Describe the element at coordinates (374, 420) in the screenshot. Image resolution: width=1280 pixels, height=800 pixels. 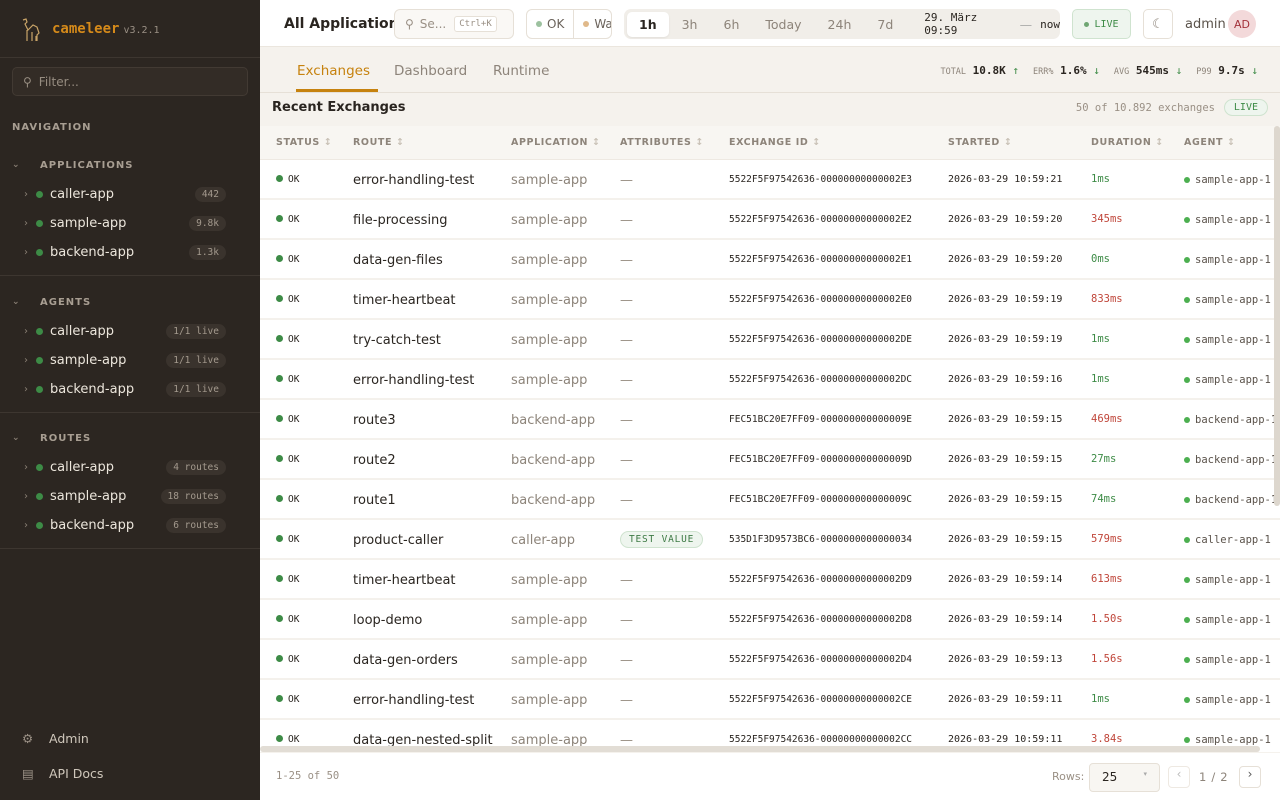
I see `route-cell: route3` at that location.